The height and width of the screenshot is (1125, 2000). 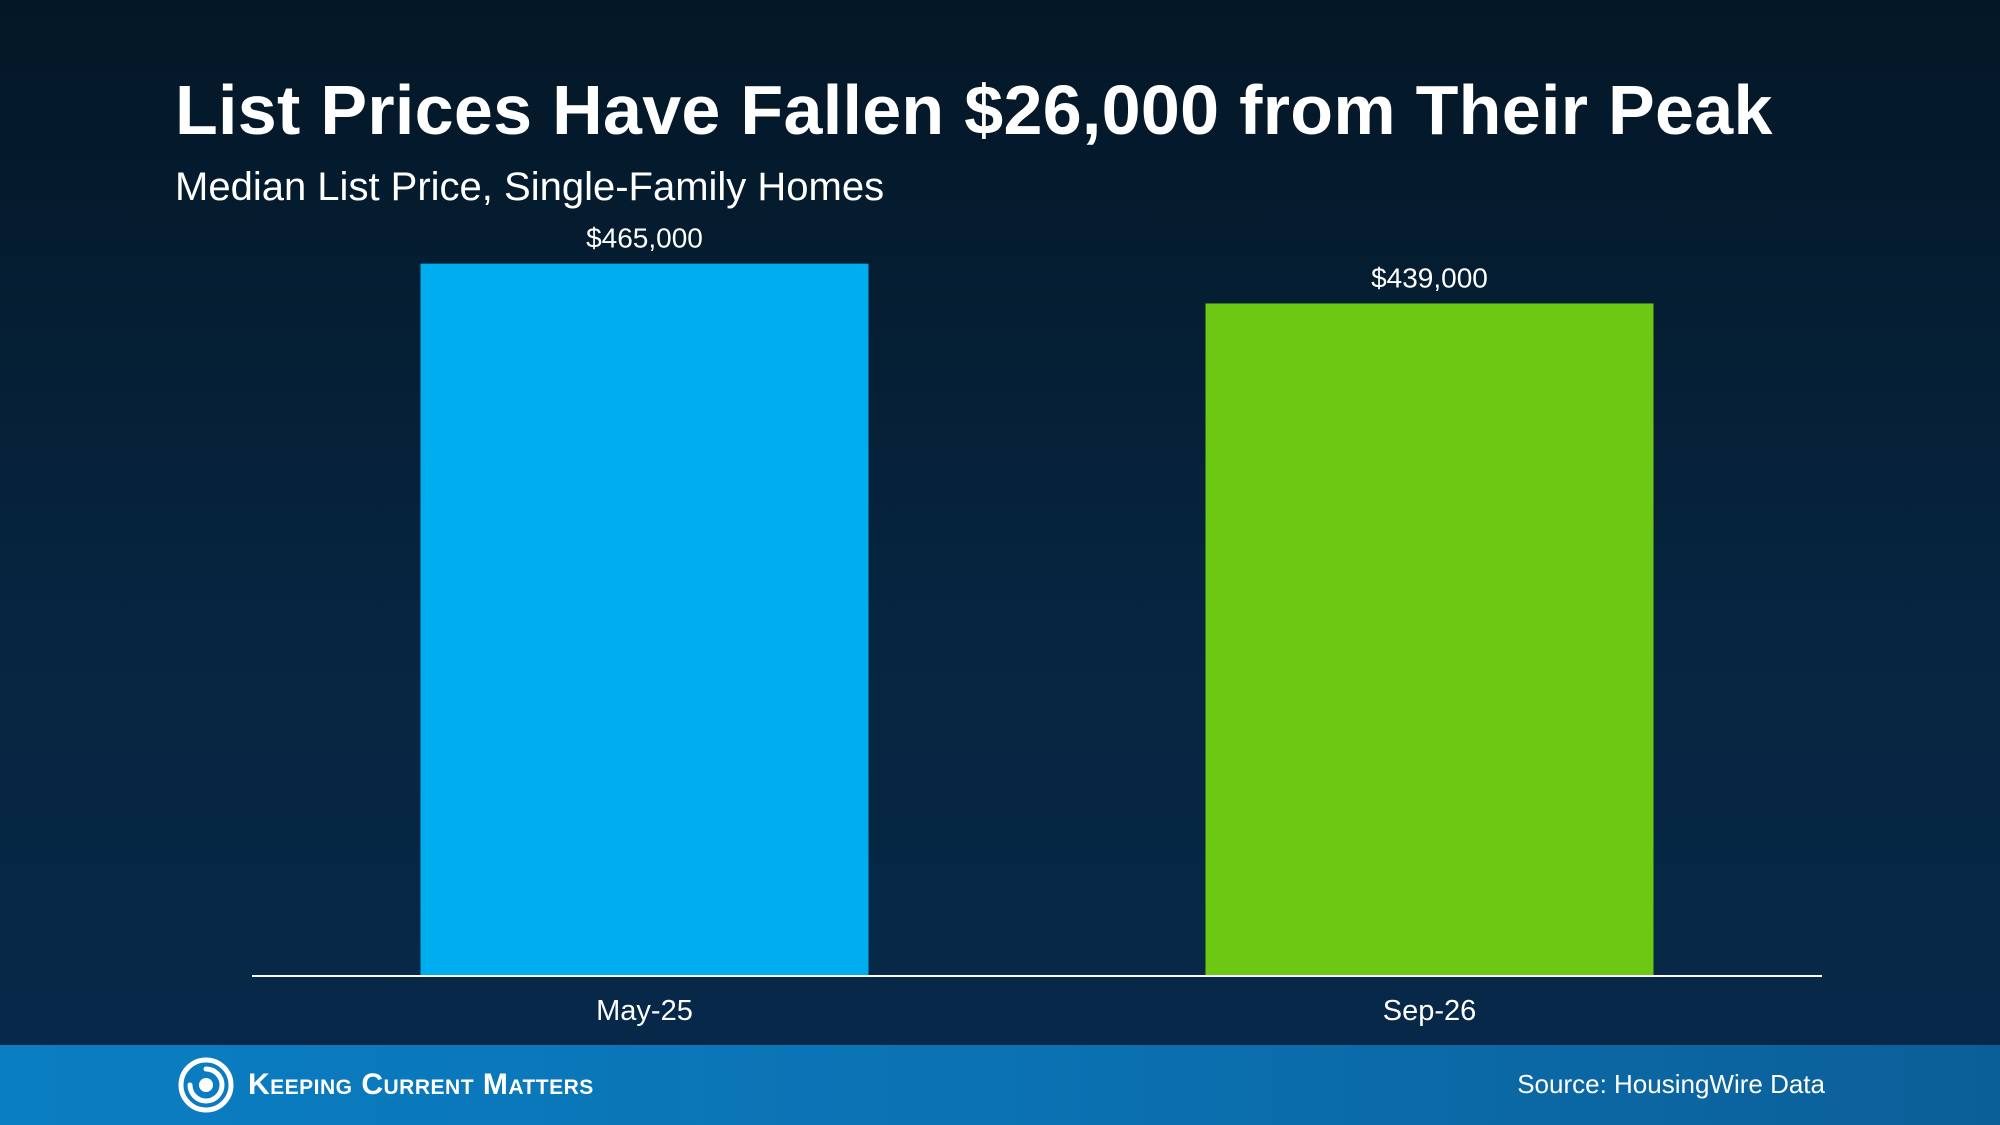 I want to click on swirl-logo-icon, so click(x=206, y=1085).